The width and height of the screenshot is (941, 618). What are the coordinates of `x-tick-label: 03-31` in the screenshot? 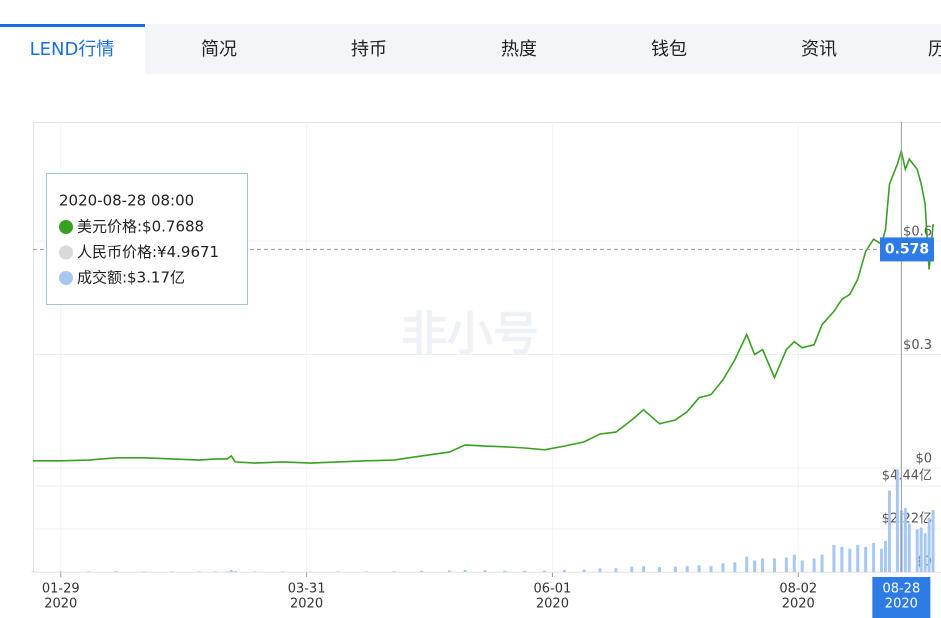 It's located at (307, 589).